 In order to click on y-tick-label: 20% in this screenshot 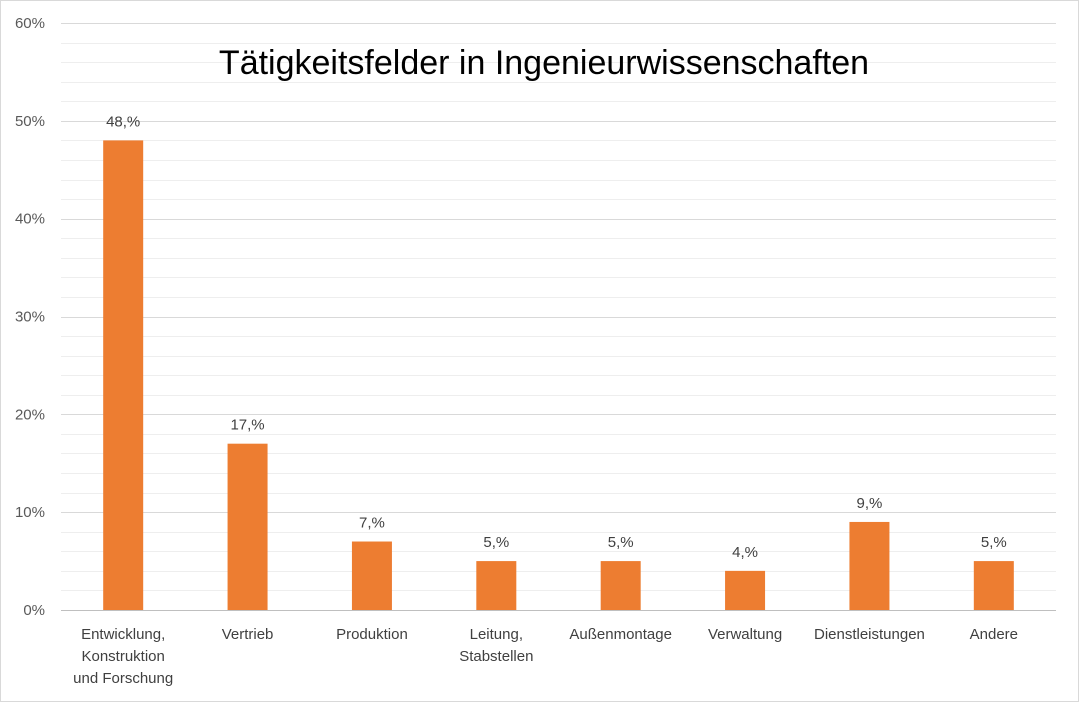, I will do `click(30, 414)`.